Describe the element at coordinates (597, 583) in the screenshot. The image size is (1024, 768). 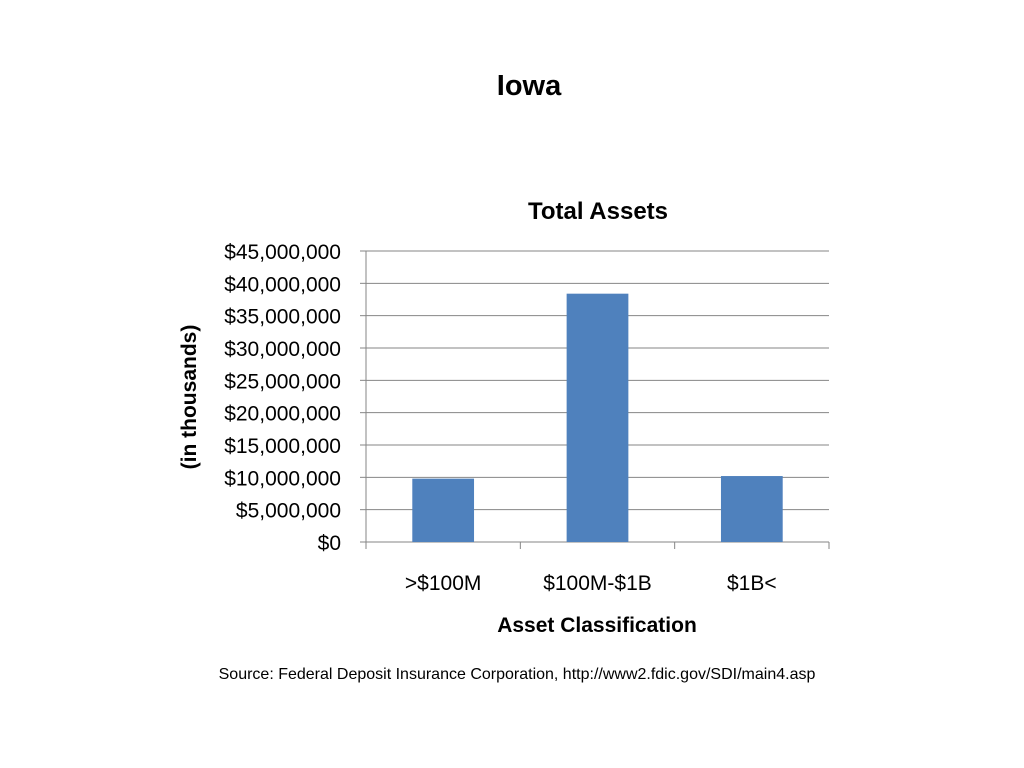
I see `x-tick-label: $100M-$1B` at that location.